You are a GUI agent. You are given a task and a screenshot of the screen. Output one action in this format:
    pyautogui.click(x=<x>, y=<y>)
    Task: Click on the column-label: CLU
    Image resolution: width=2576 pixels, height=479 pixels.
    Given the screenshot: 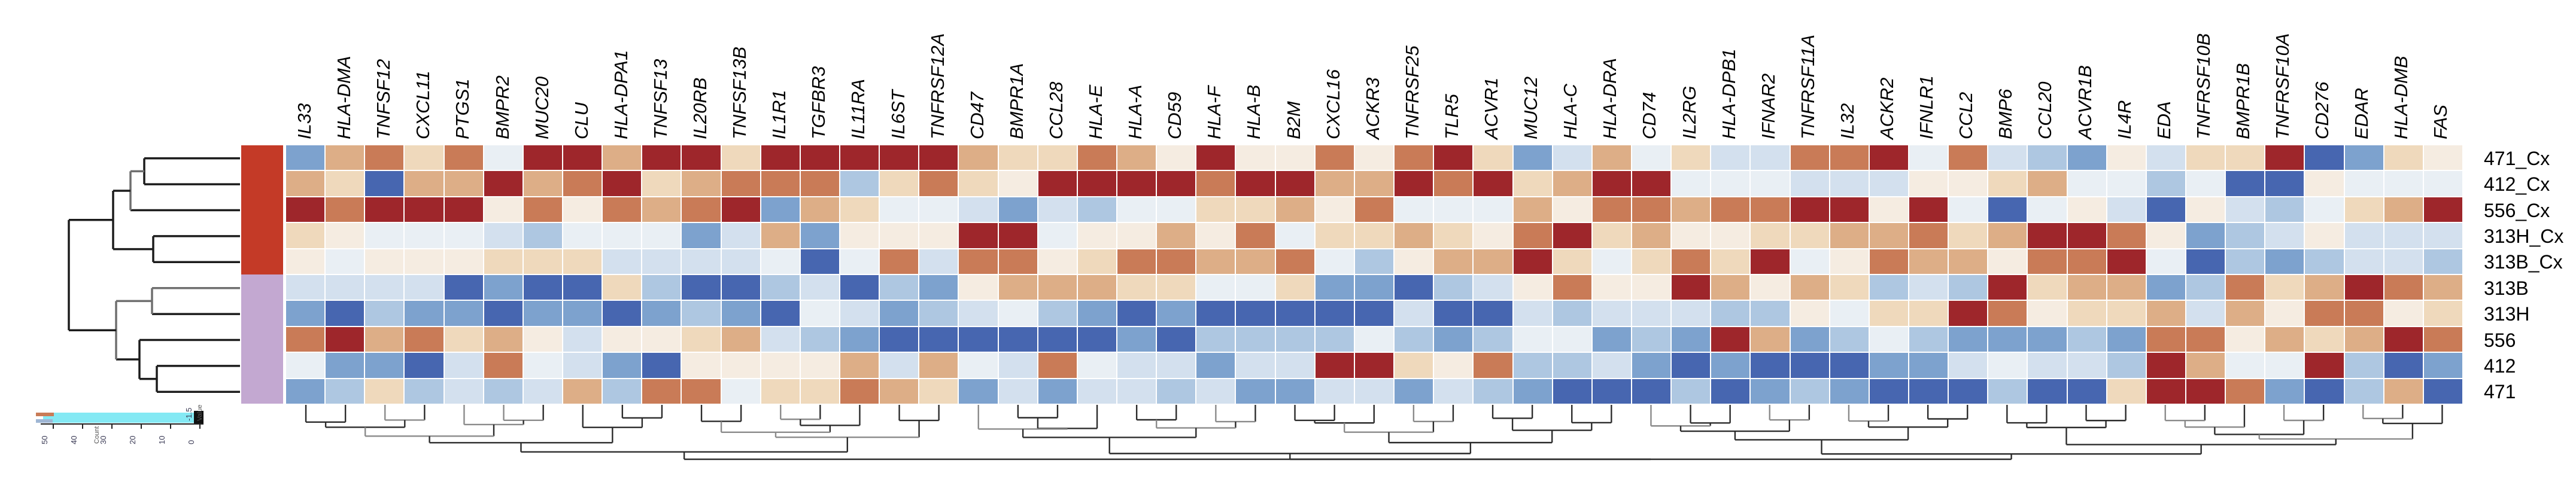 What is the action you would take?
    pyautogui.click(x=581, y=120)
    